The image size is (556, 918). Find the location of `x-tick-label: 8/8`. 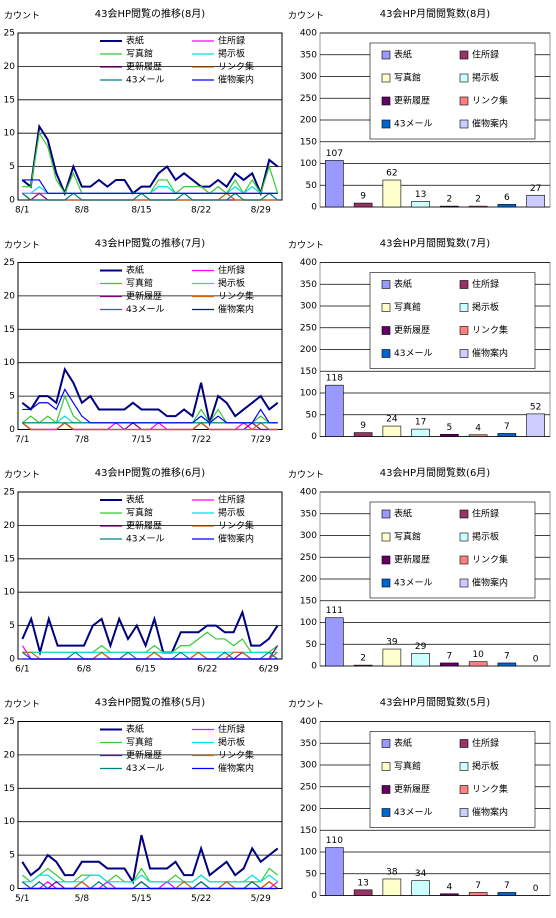

x-tick-label: 8/8 is located at coordinates (82, 211).